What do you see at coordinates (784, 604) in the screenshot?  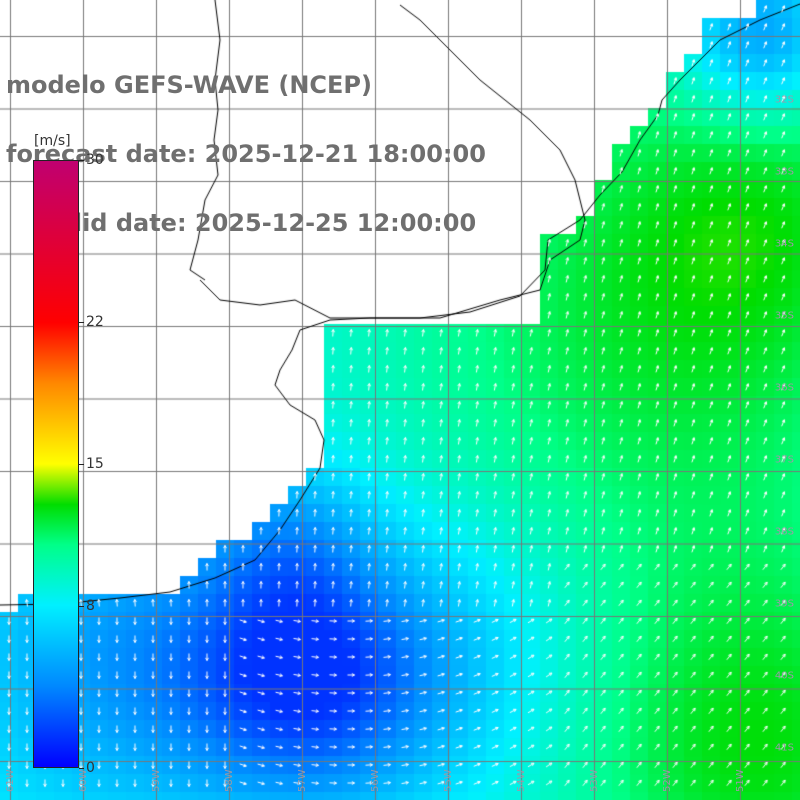 I see `latitude-label: 39S` at bounding box center [784, 604].